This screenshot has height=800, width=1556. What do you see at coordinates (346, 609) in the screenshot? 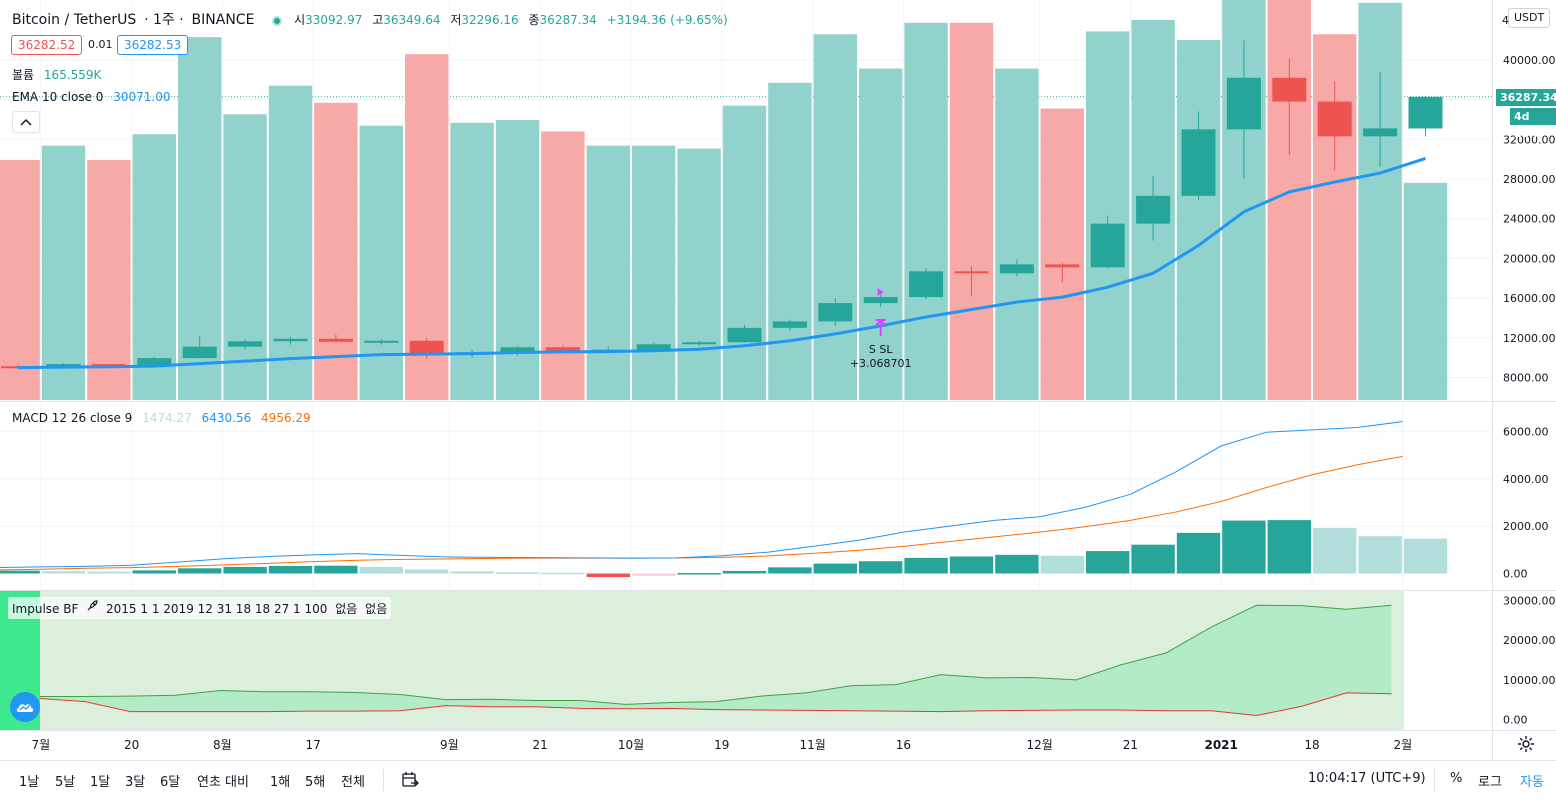
I see `impulse-option-1: 없음` at bounding box center [346, 609].